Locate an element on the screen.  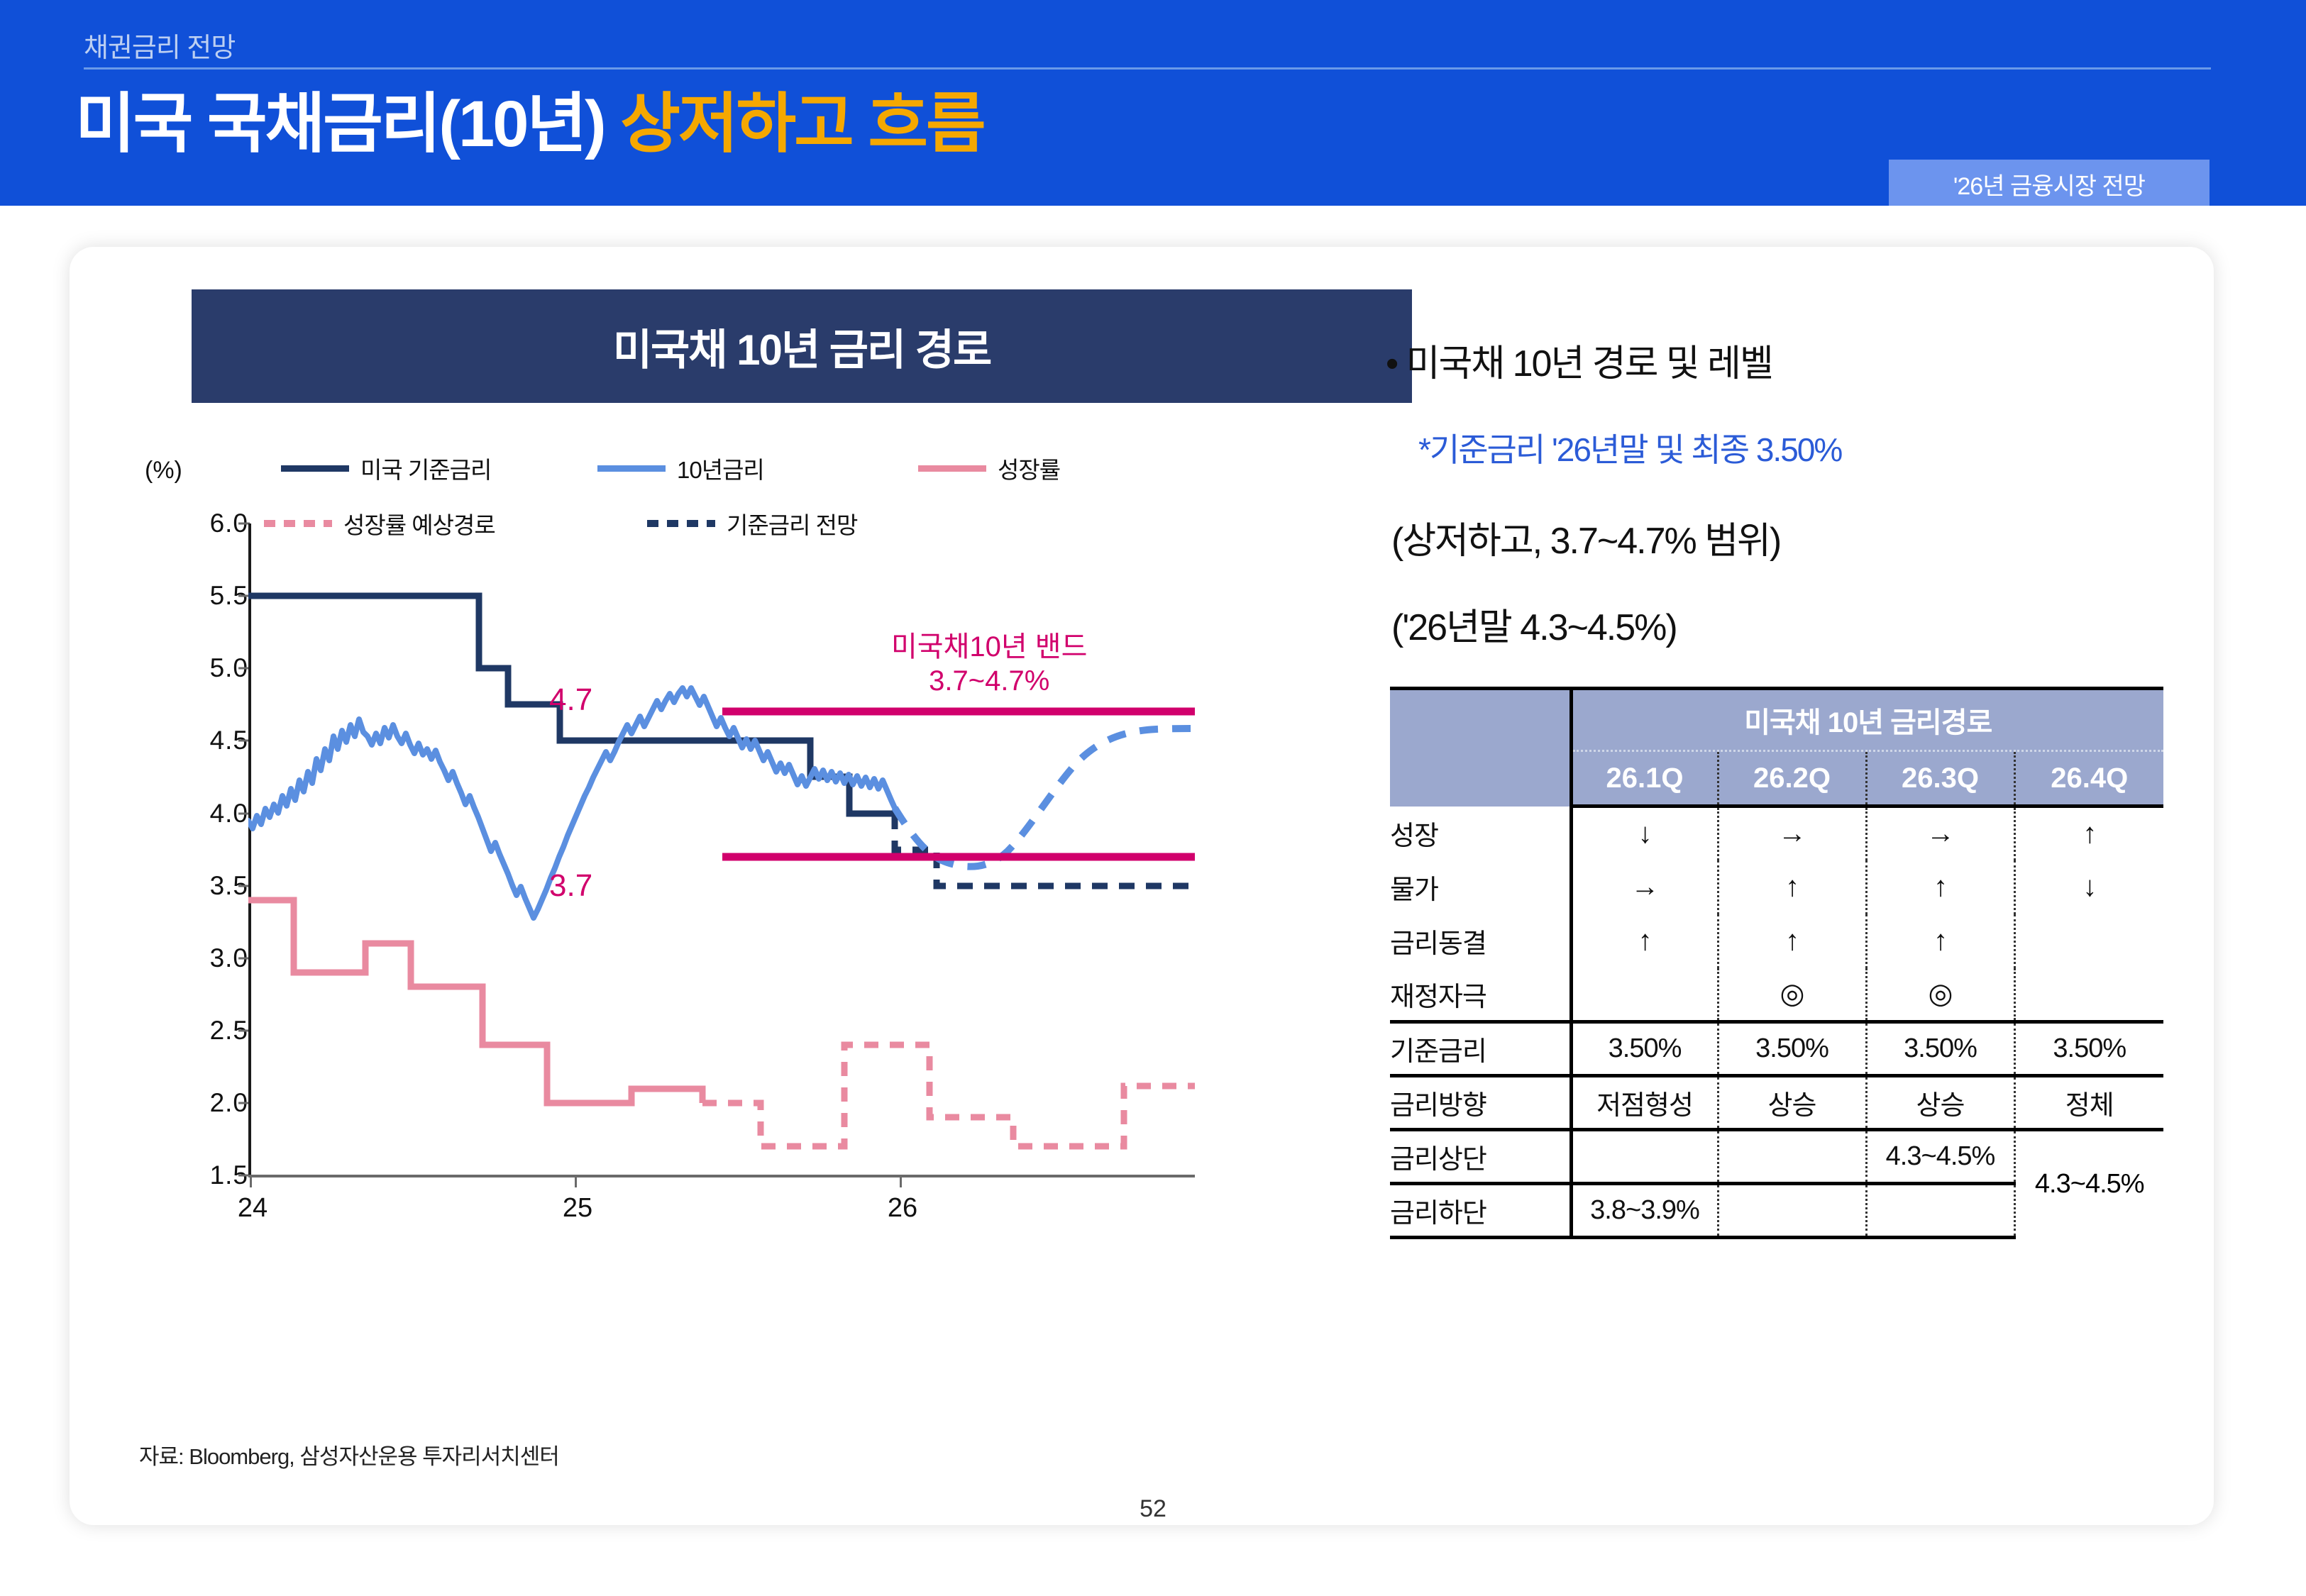
legend-item-10y-yield: 10년금리 is located at coordinates (681, 468).